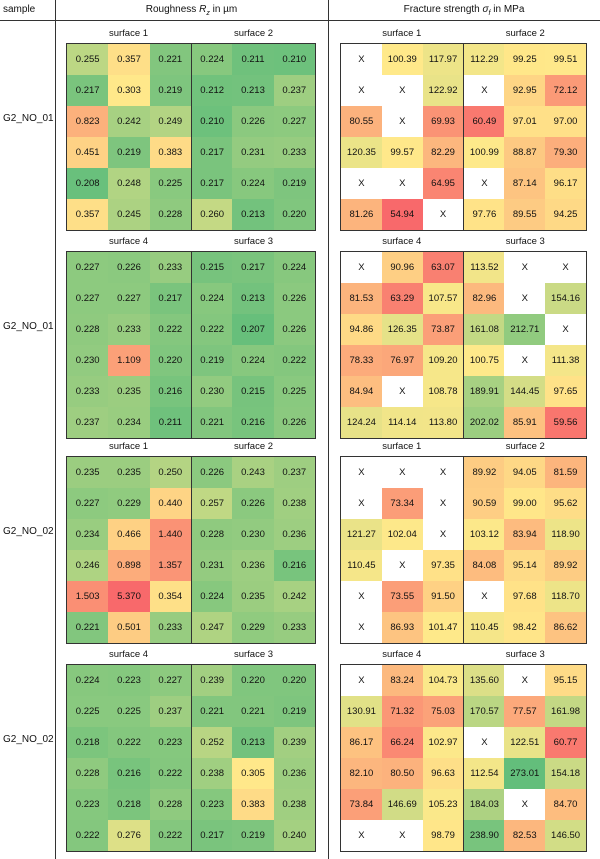 This screenshot has width=600, height=859. I want to click on roughness-cell: 1.357, so click(170, 565).